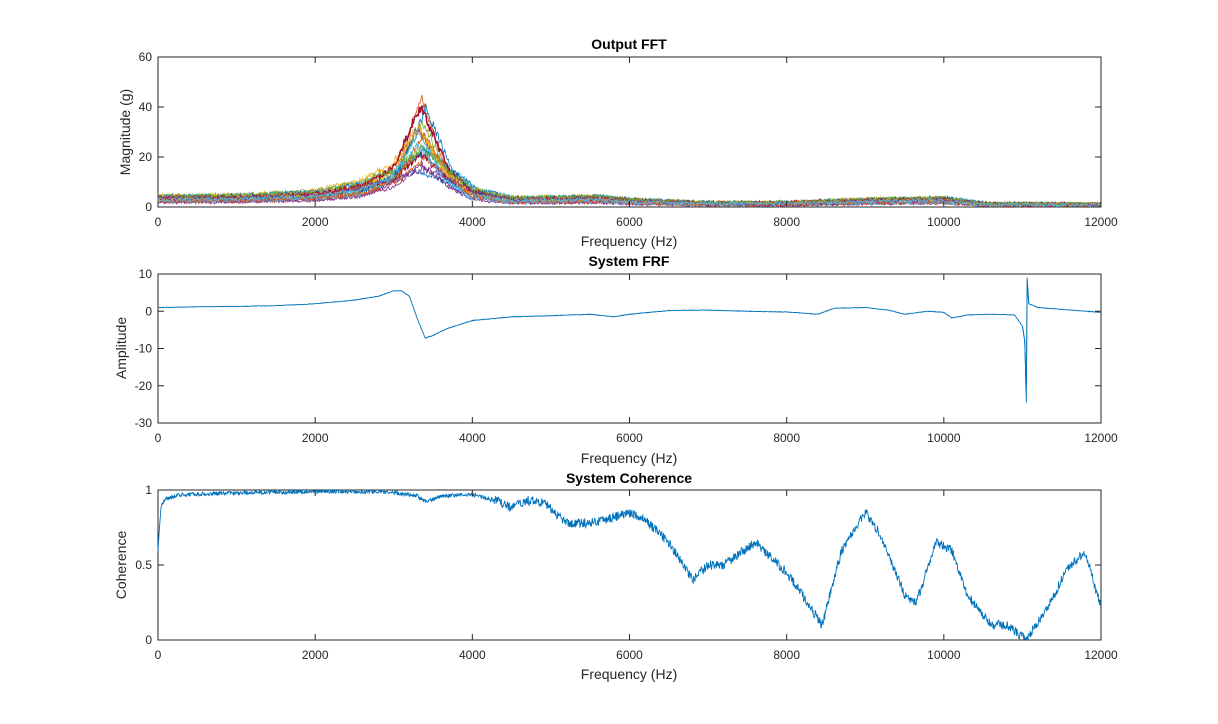 The height and width of the screenshot is (724, 1218). What do you see at coordinates (1101, 222) in the screenshot?
I see `output-fft-xtick-label: 12000` at bounding box center [1101, 222].